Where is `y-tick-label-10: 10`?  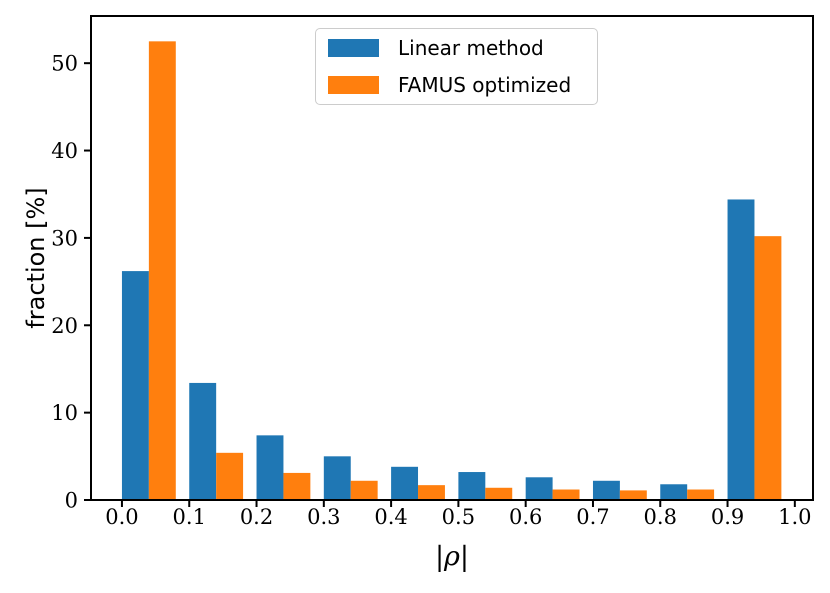 y-tick-label-10: 10 is located at coordinates (64, 413).